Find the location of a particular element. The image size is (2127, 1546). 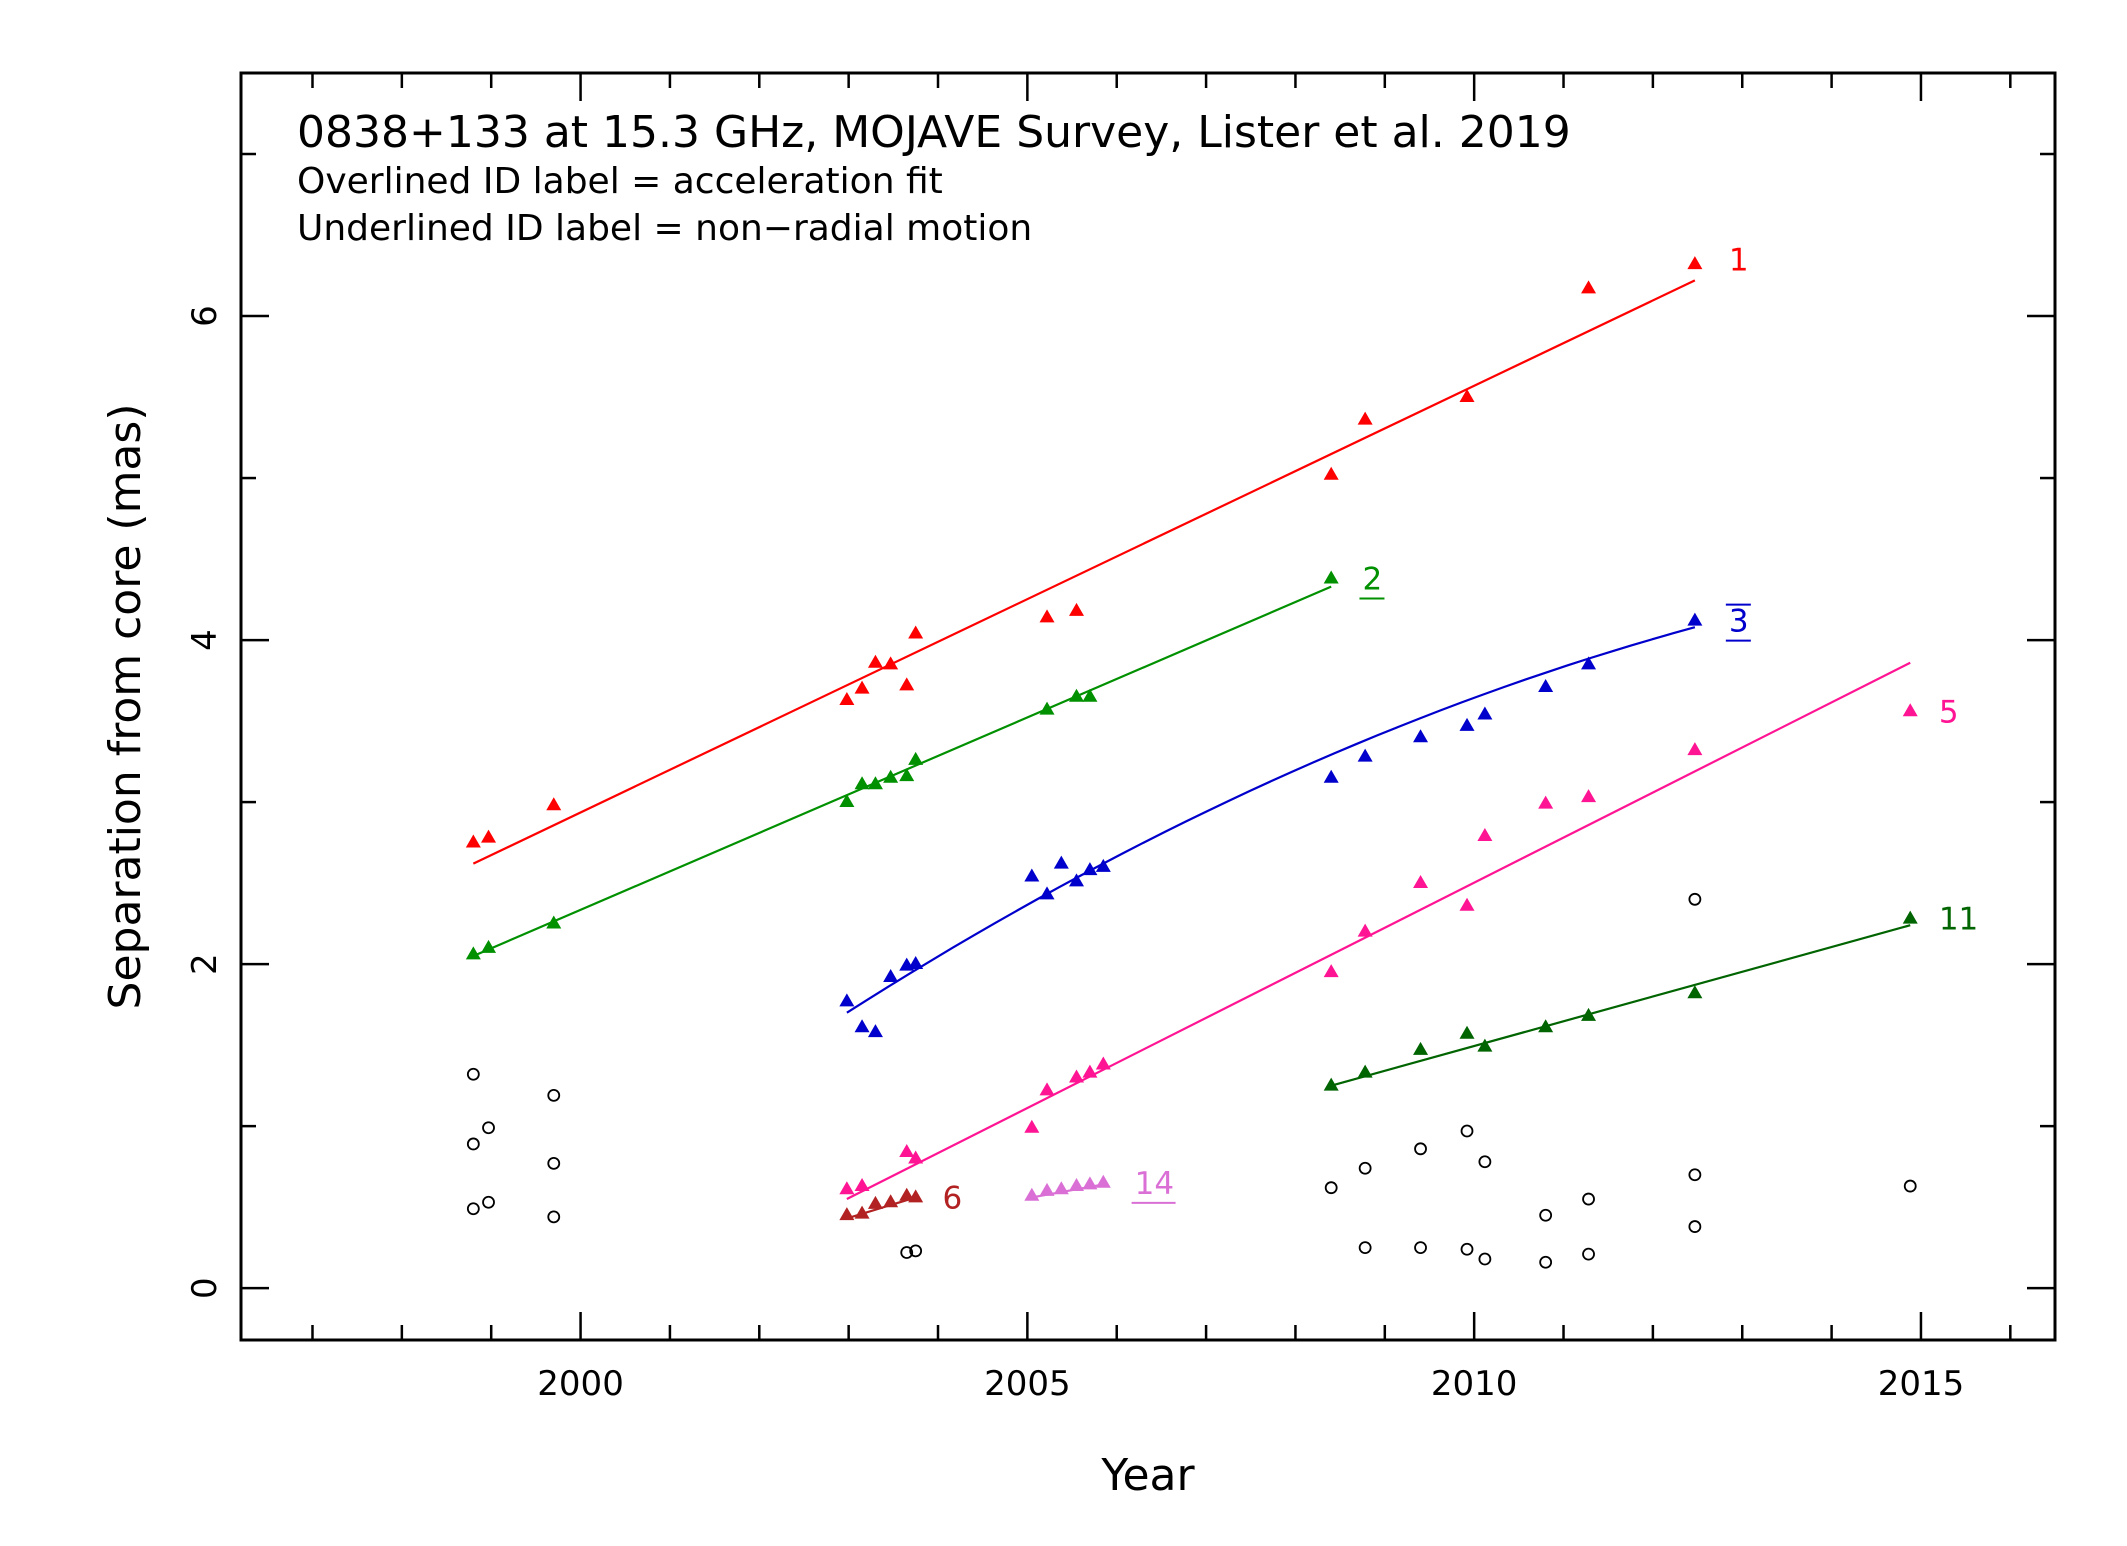

series-component-2: 2 is located at coordinates (925, 761).